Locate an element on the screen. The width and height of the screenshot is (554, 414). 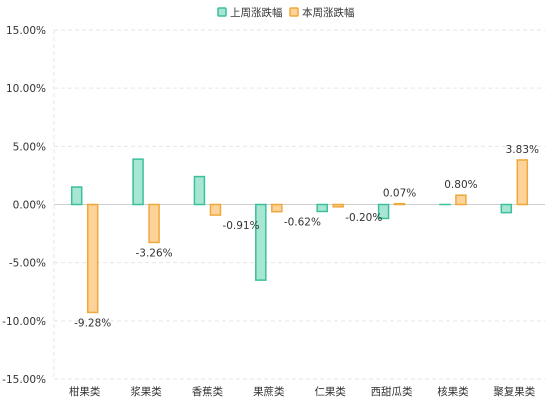
x-category-label: 仁果类 is located at coordinates (330, 391).